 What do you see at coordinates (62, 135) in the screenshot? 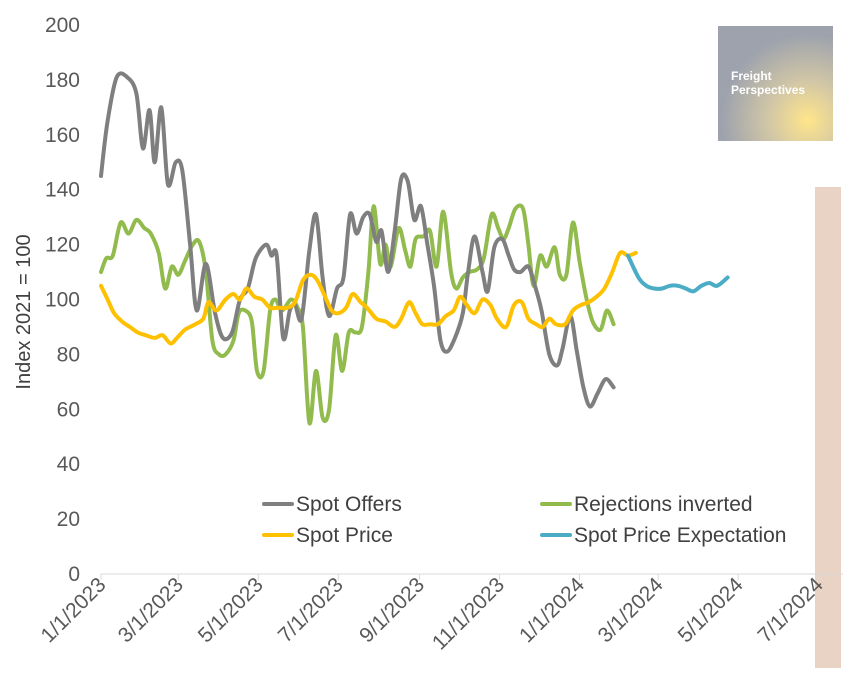
I see `y-tick-label: 160` at bounding box center [62, 135].